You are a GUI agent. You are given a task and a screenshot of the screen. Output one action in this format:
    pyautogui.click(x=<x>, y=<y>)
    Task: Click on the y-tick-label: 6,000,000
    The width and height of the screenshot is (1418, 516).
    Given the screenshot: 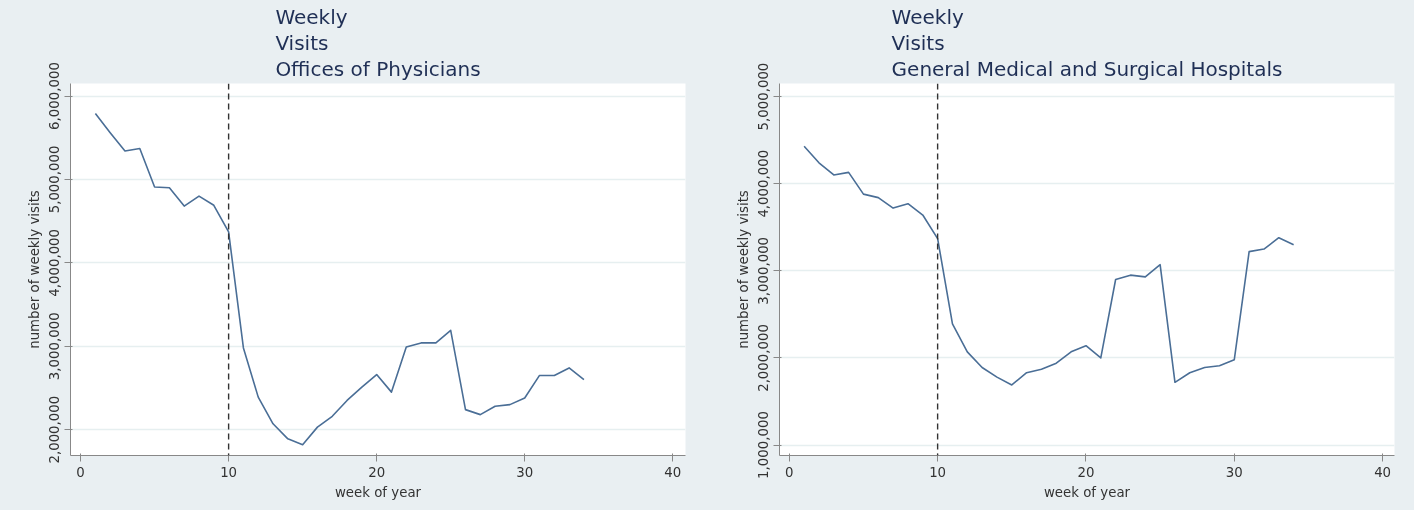 What is the action you would take?
    pyautogui.click(x=55, y=96)
    